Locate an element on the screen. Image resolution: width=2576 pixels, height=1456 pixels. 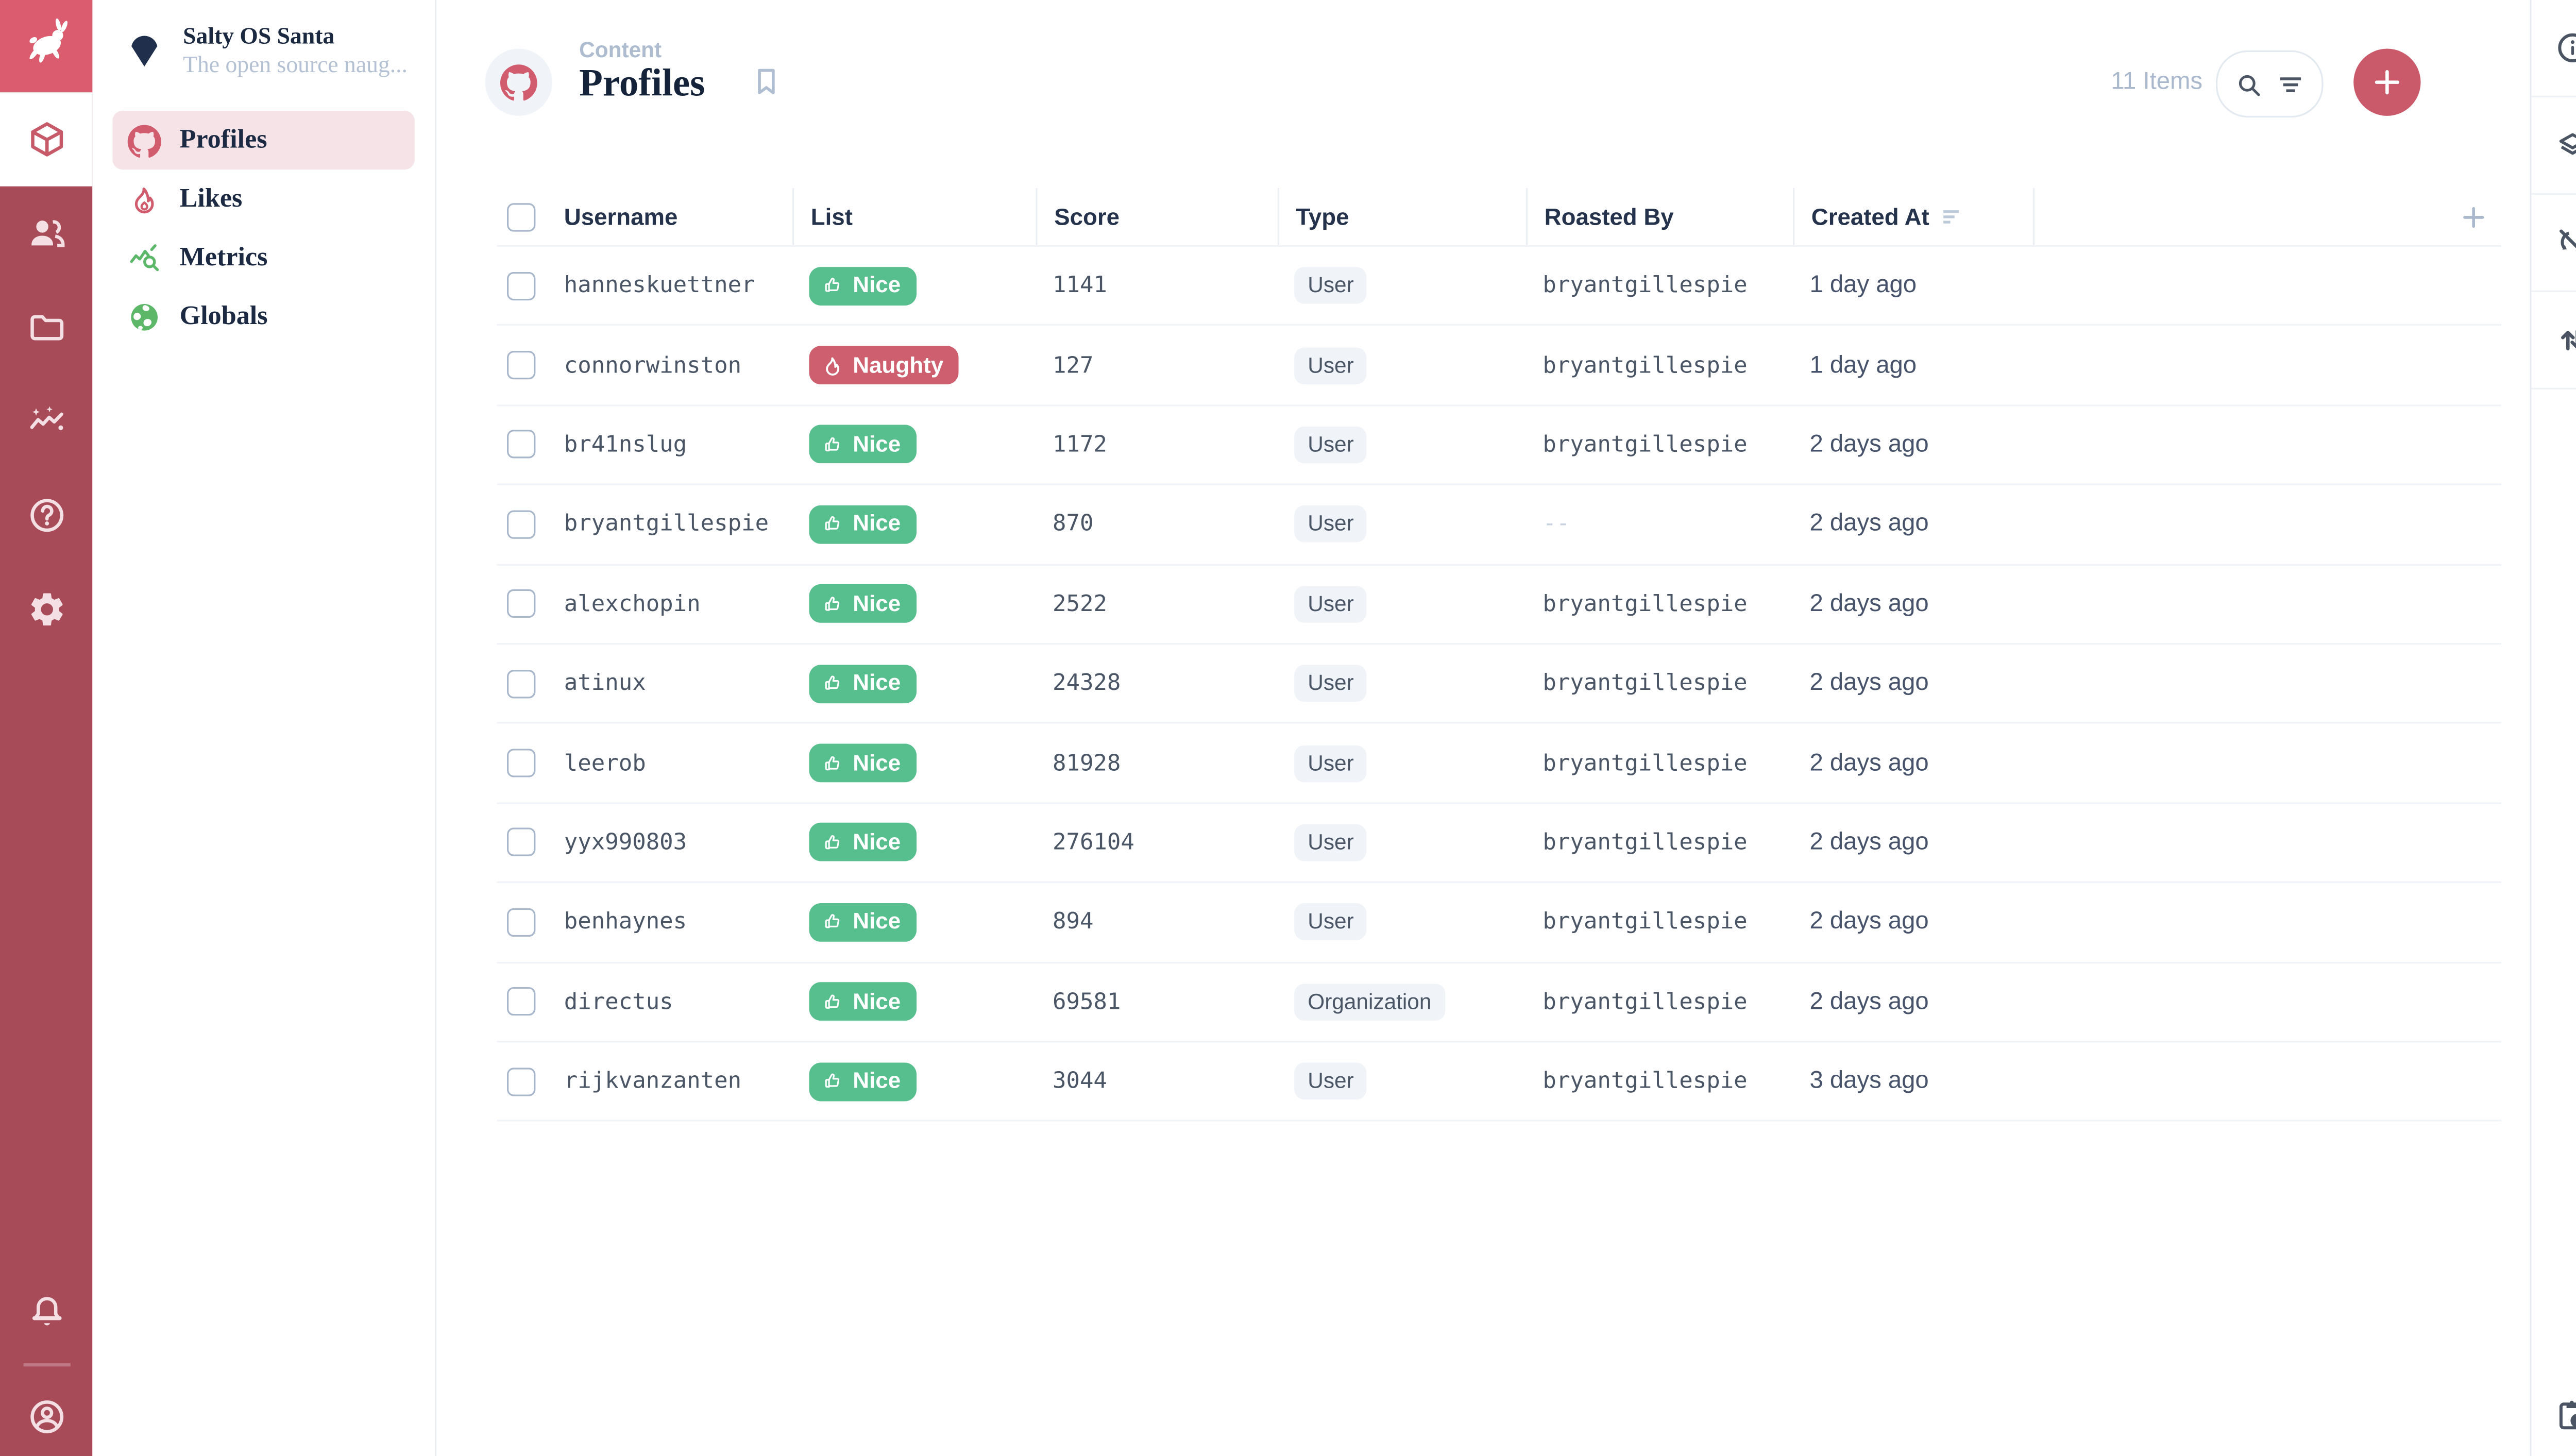
activity-clipboard-button is located at coordinates (2554, 1414).